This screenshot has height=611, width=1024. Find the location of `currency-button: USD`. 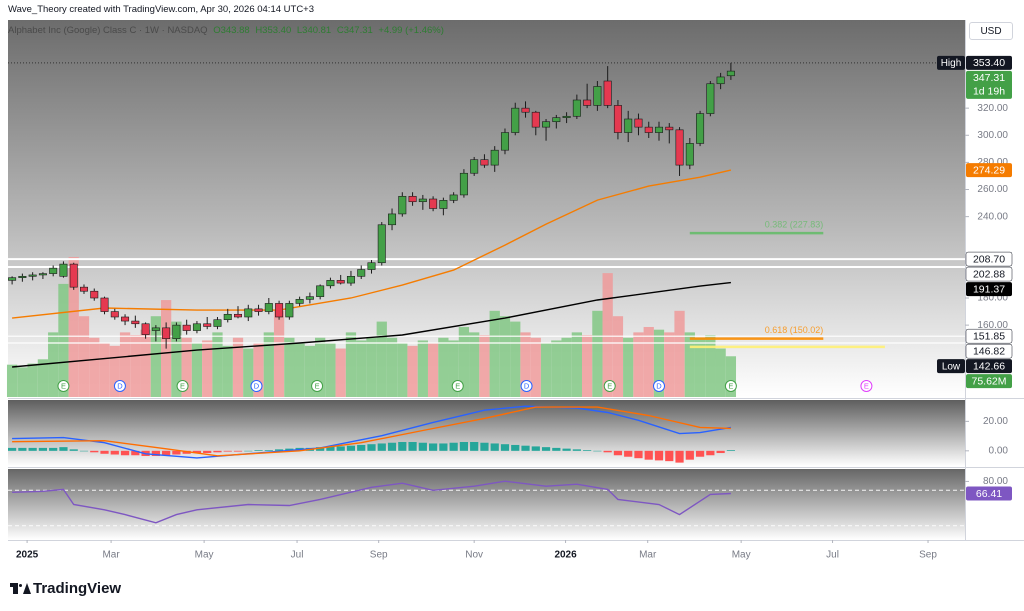

currency-button: USD is located at coordinates (991, 31).